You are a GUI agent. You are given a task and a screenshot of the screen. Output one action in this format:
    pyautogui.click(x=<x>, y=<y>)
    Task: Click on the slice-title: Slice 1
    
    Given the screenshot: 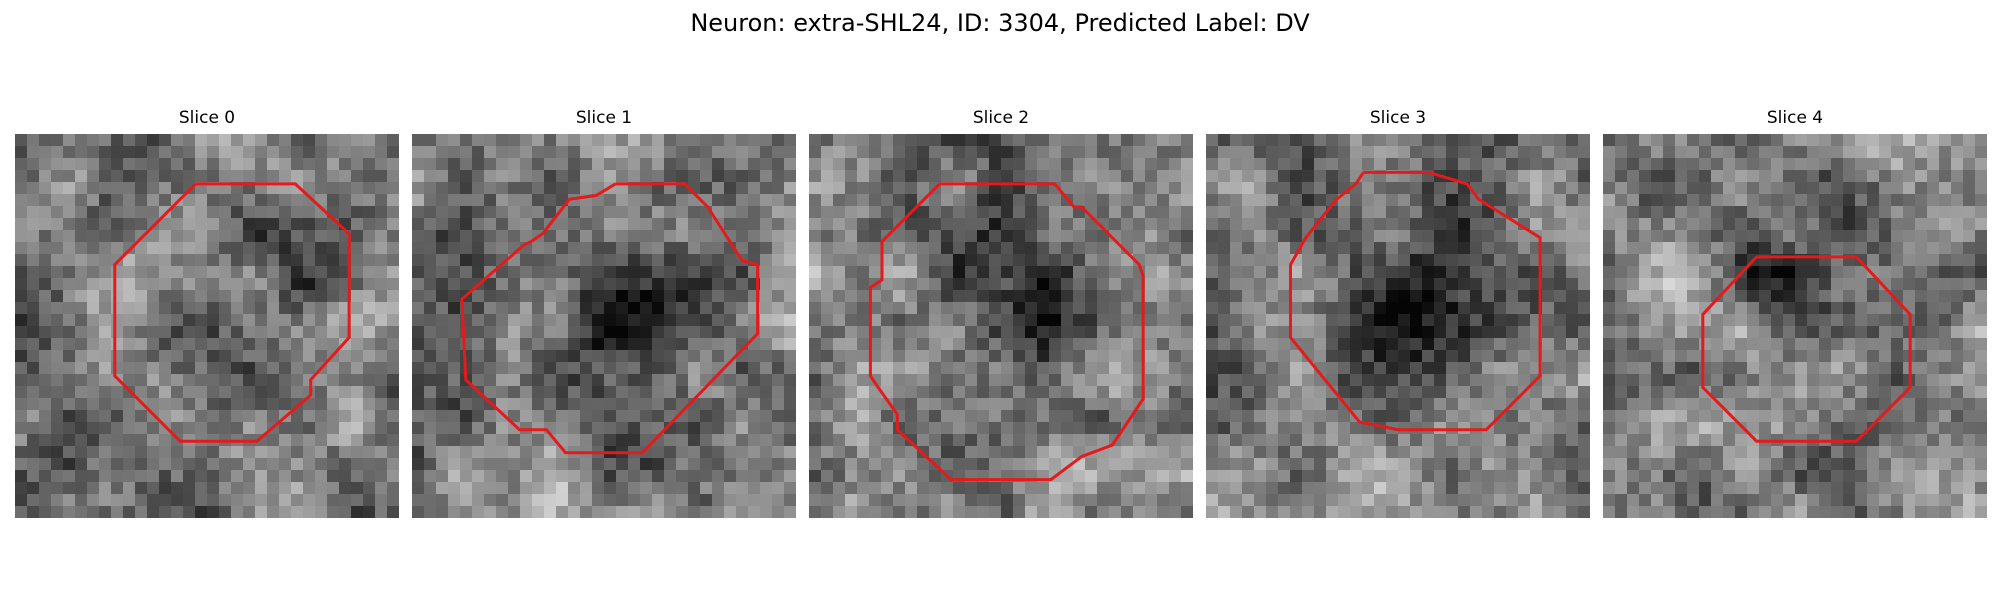 What is the action you would take?
    pyautogui.click(x=604, y=118)
    